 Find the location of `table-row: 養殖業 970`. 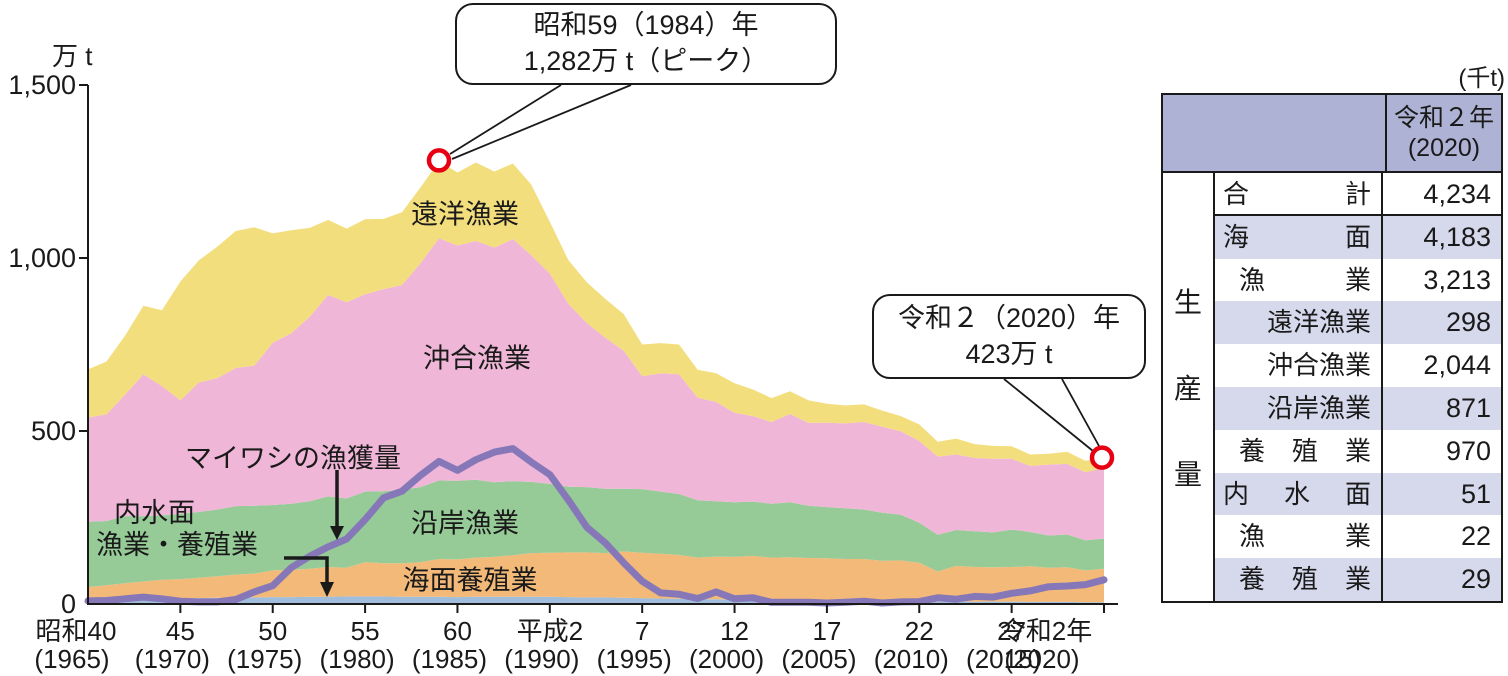

table-row: 養殖業 970 is located at coordinates (1358, 451).